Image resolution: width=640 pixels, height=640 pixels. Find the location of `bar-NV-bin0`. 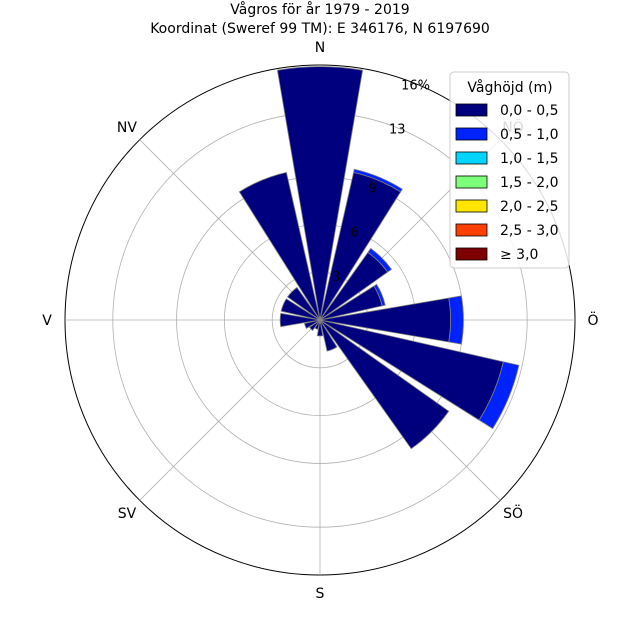

bar-NV-bin0 is located at coordinates (303, 303).